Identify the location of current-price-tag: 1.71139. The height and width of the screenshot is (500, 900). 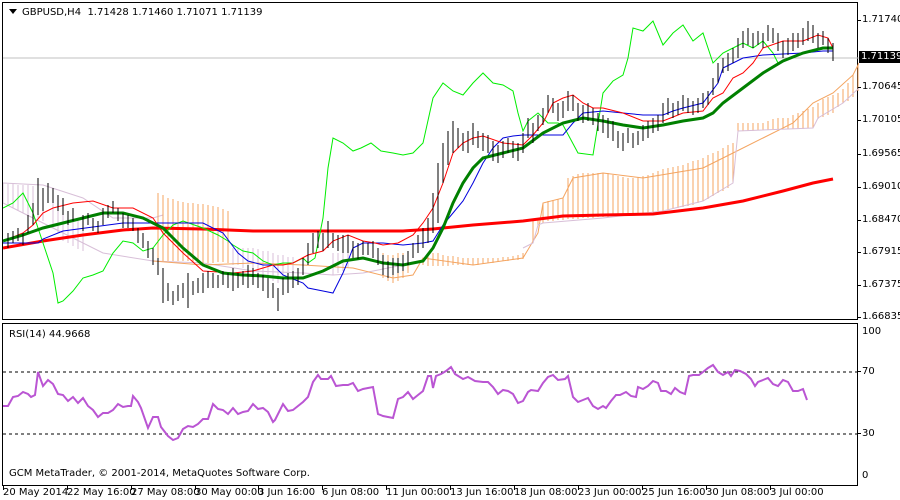
(879, 57).